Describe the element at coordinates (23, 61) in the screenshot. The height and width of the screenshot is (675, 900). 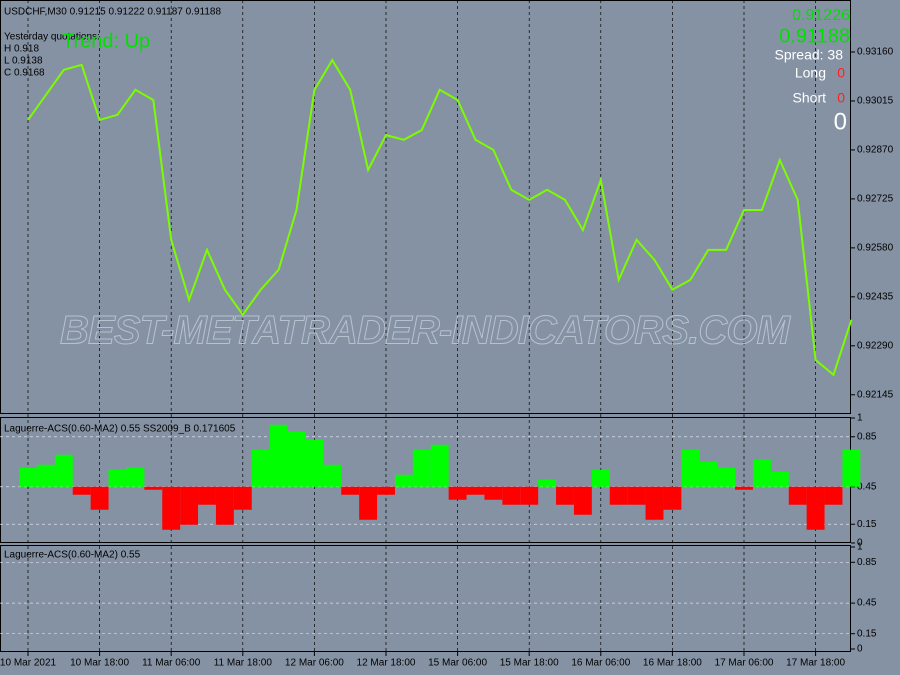
I see `annotation: L 0.9138` at that location.